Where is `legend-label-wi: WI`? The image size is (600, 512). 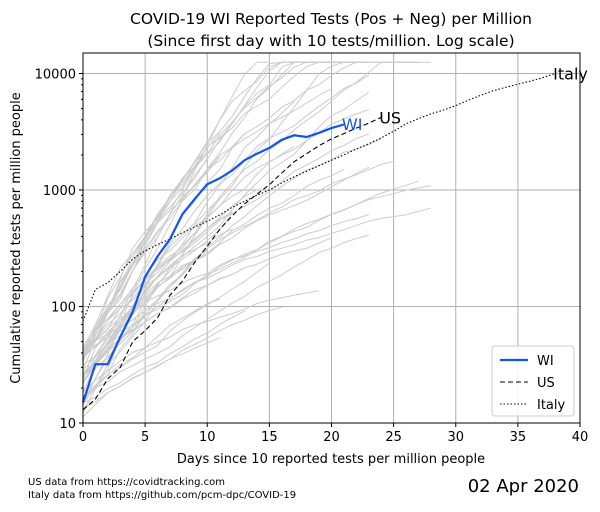 legend-label-wi: WI is located at coordinates (545, 361).